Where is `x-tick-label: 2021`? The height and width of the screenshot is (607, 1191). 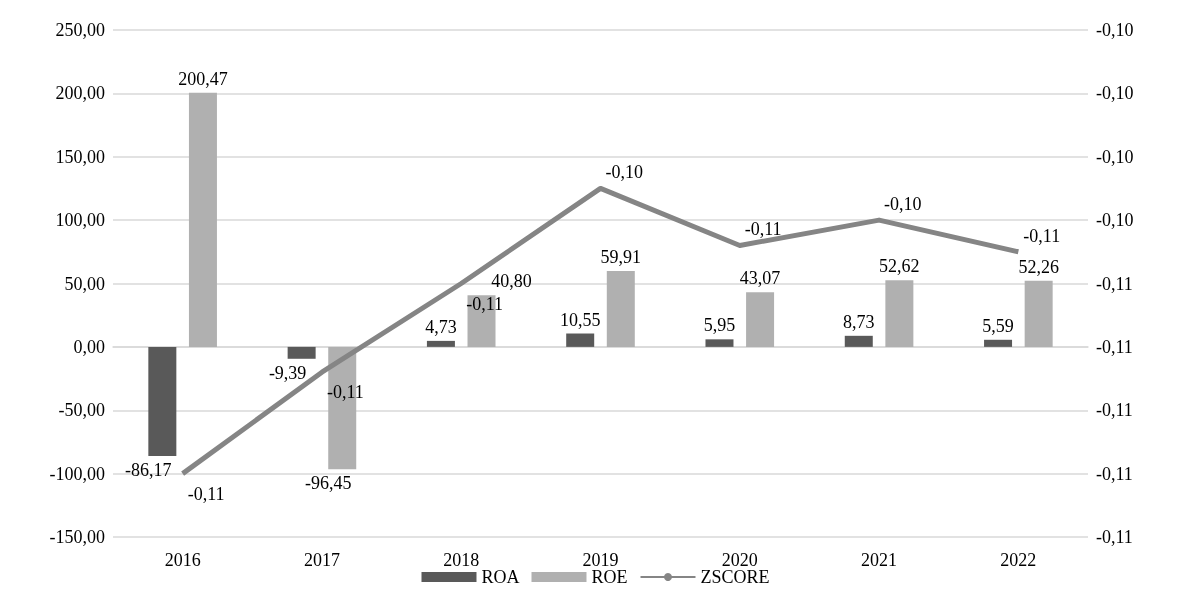
x-tick-label: 2021 is located at coordinates (879, 560).